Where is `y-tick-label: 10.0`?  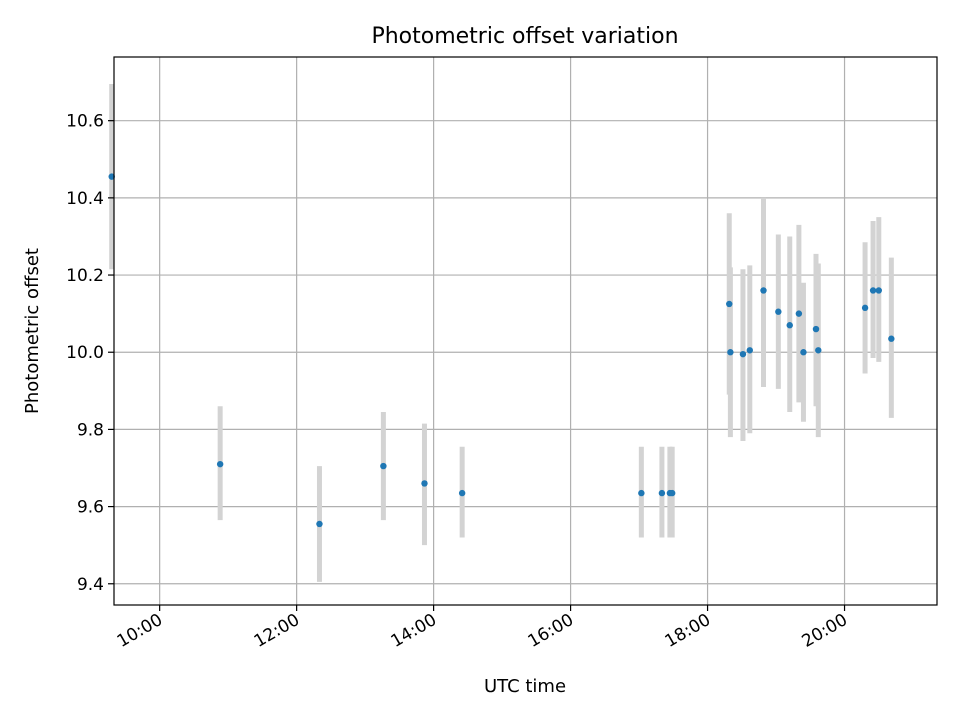 y-tick-label: 10.0 is located at coordinates (85, 353).